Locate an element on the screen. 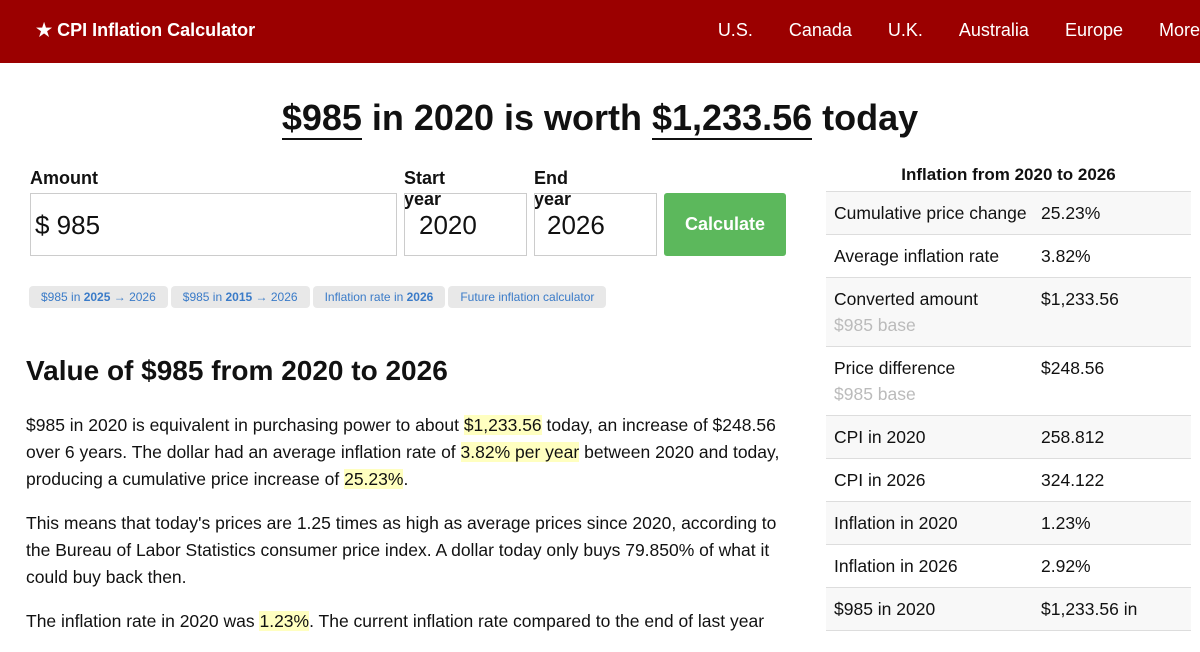  table-row: CPI in 2026 324.122 is located at coordinates (1008, 480).